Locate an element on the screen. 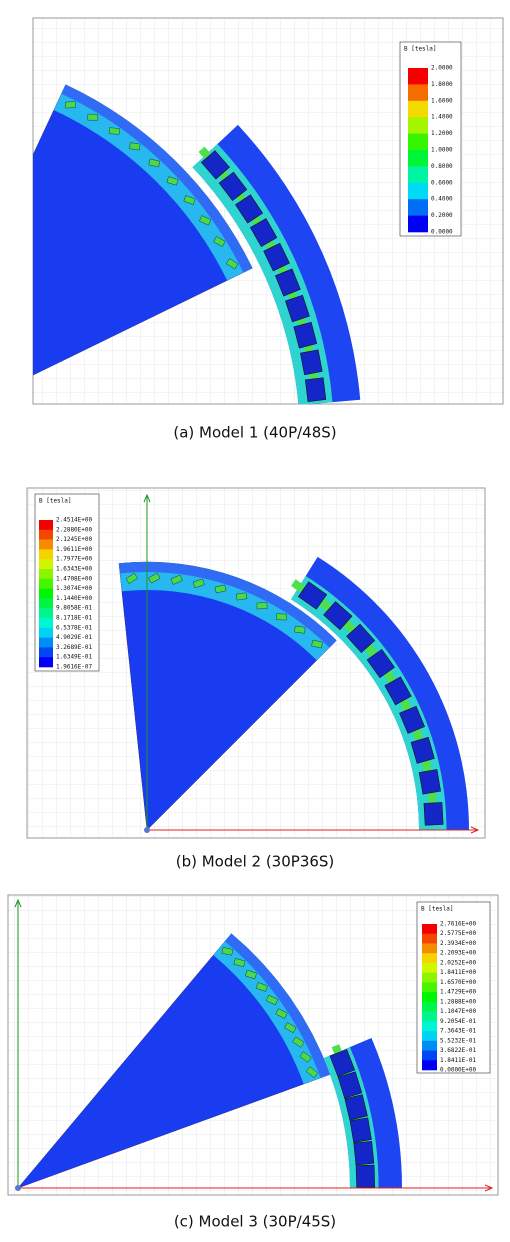  legend-label: 7.3643E-01 is located at coordinates (458, 1031).